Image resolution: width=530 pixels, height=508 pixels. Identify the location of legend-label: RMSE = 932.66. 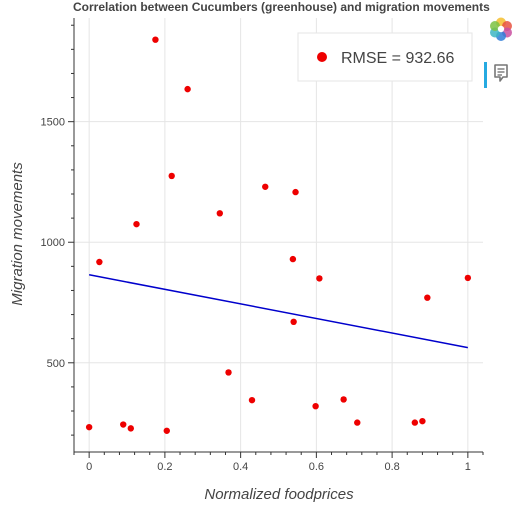
(398, 58).